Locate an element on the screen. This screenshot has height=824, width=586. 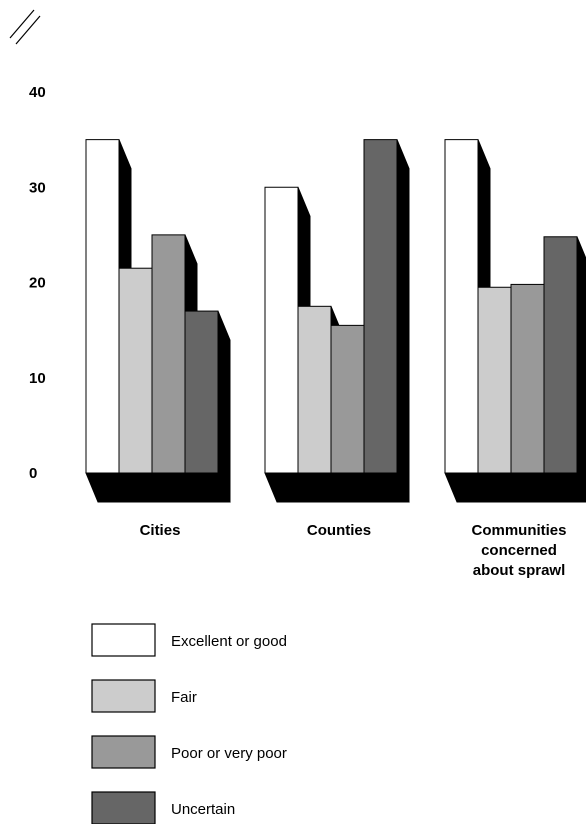
bar-communities-concerned-about-sprawl-uncertain is located at coordinates (564, 366).